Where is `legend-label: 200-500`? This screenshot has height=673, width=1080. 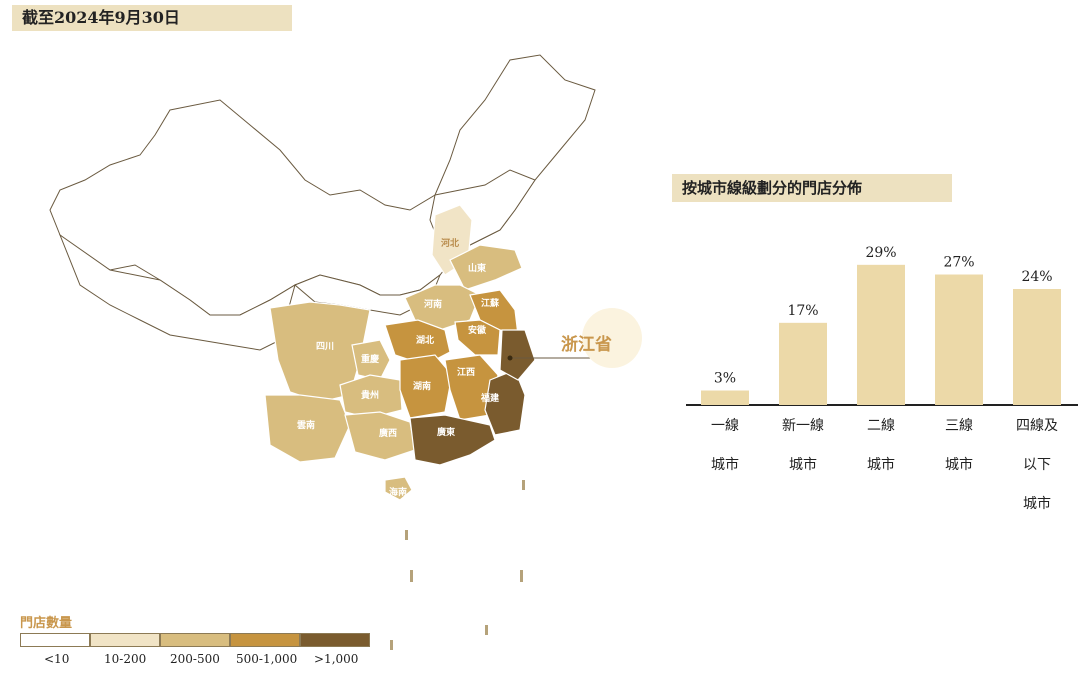 legend-label: 200-500 is located at coordinates (195, 659).